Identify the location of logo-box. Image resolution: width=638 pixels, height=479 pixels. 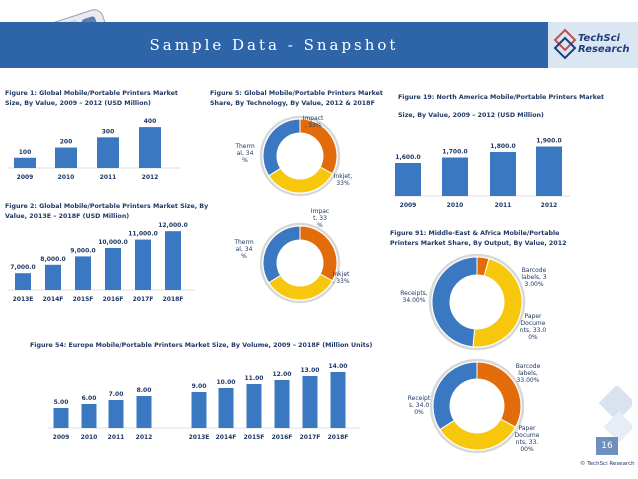
(593, 45).